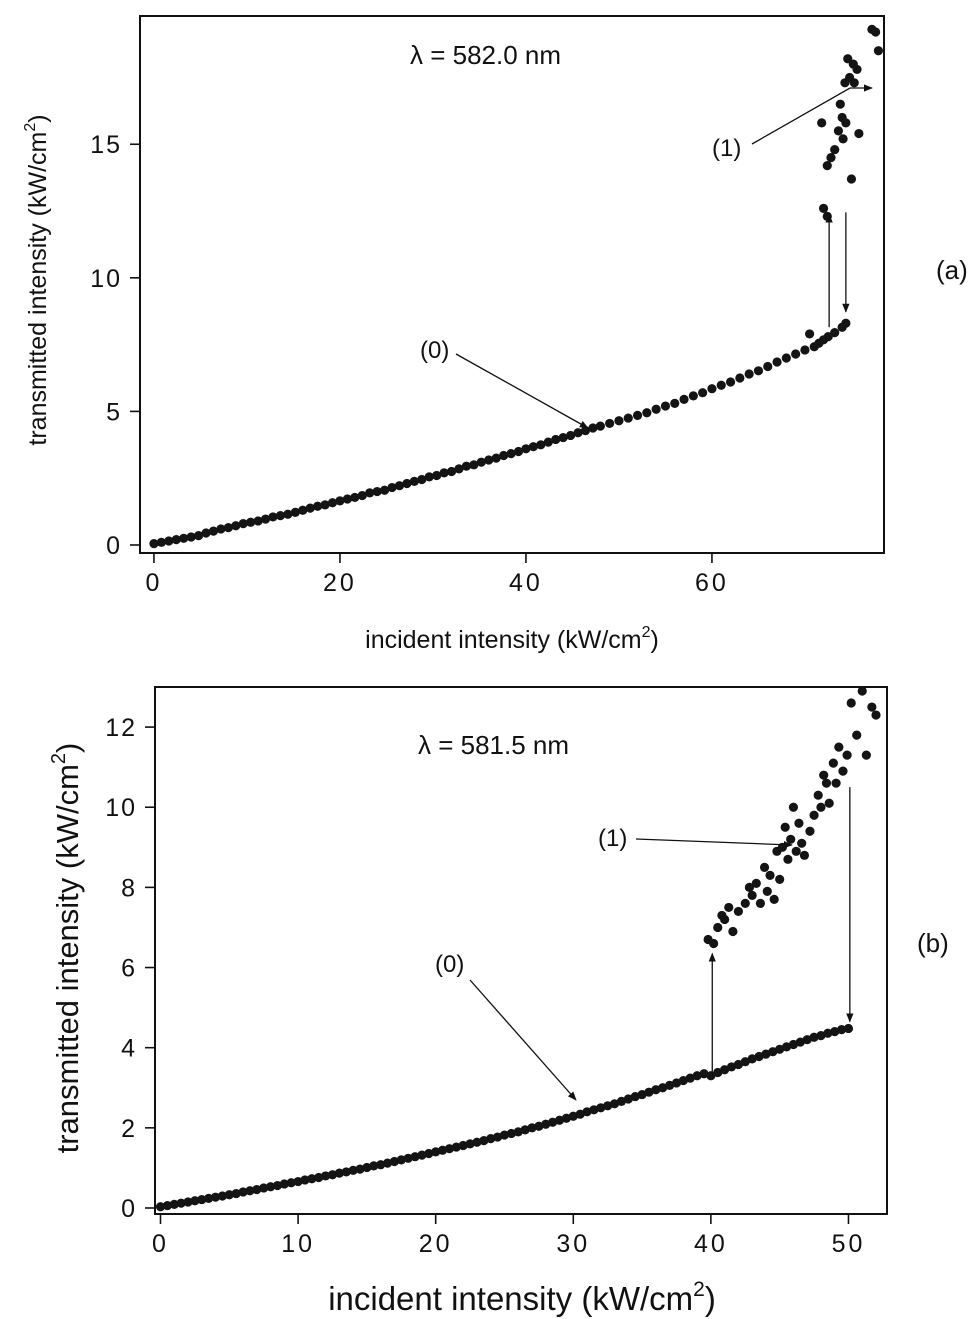 The height and width of the screenshot is (1319, 977). What do you see at coordinates (66, 948) in the screenshot?
I see `y-axis-label-b: transmitted intensity (kW/cm2)` at bounding box center [66, 948].